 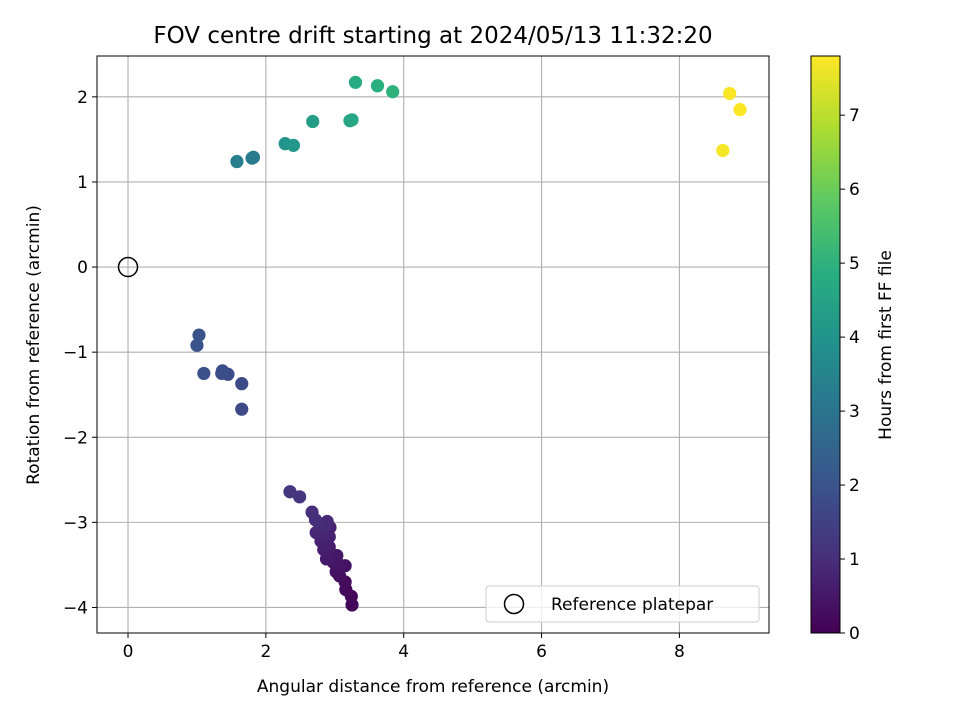 I want to click on colorbar-tick-label: 3, so click(x=854, y=412).